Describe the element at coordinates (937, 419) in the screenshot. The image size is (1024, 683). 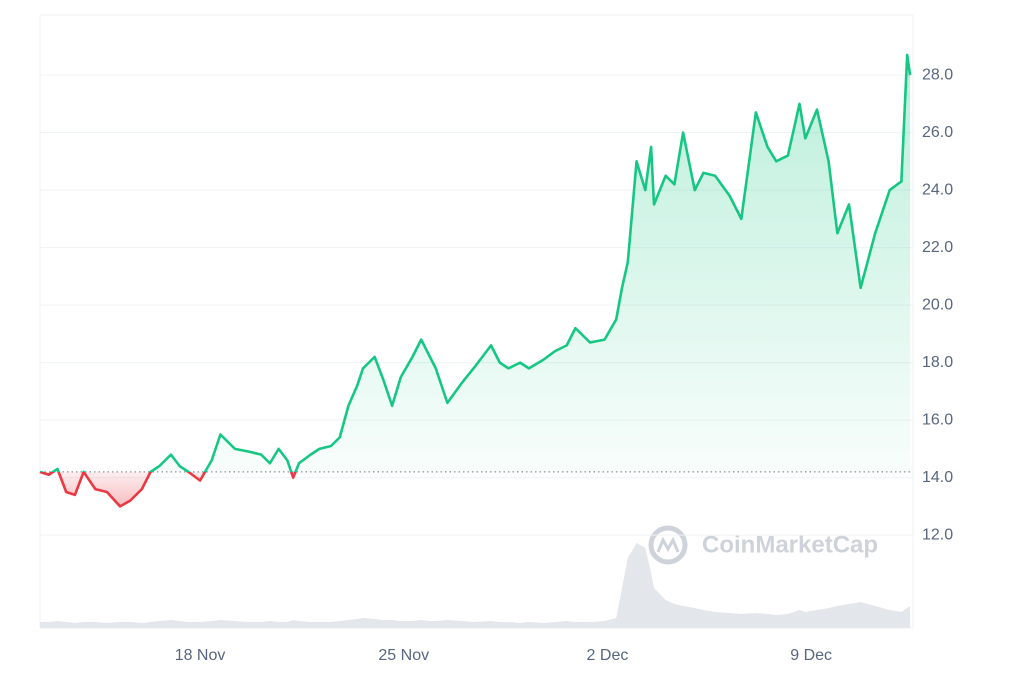
I see `y-tick-label: 16.0` at that location.